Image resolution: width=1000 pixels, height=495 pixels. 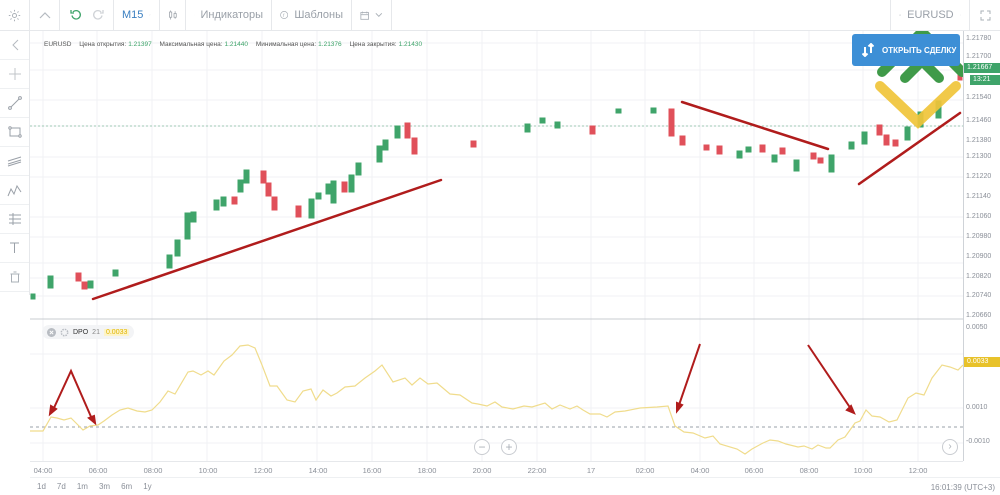 I want to click on undo-icon, so click(x=75, y=15).